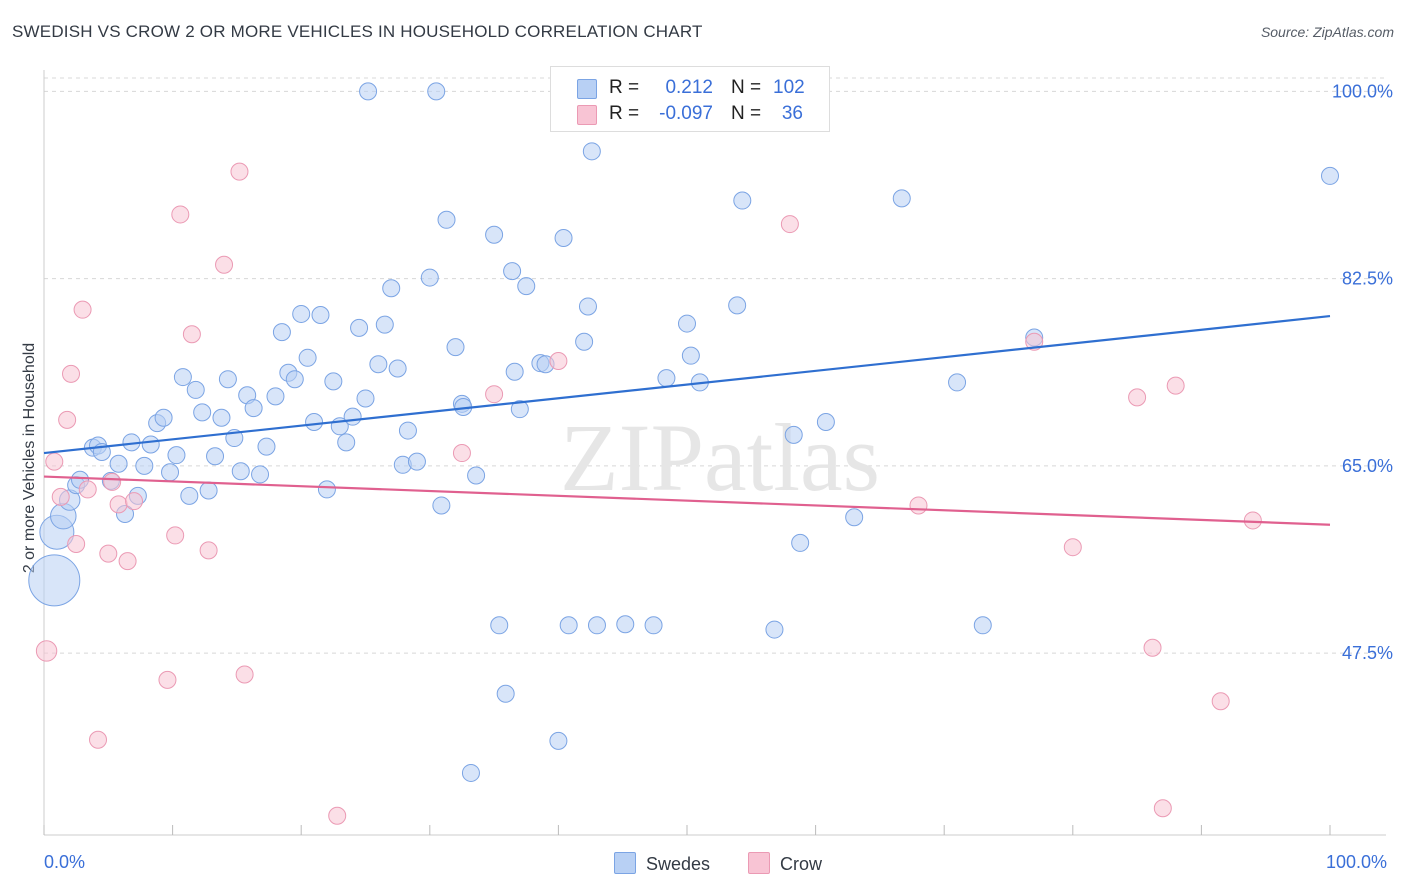 This screenshot has height=892, width=1406. Describe the element at coordinates (789, 87) in the screenshot. I see `legend-n-value: 102` at that location.